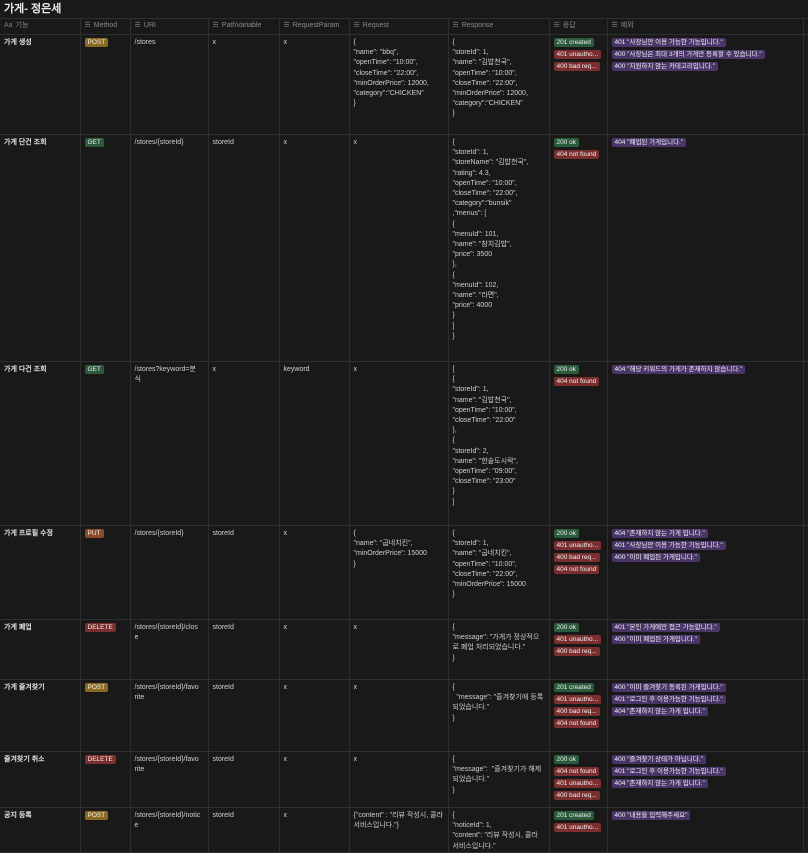  What do you see at coordinates (660, 711) in the screenshot?
I see `exception-tag: 404 "존재하지 않는 가게 입니다."` at bounding box center [660, 711].